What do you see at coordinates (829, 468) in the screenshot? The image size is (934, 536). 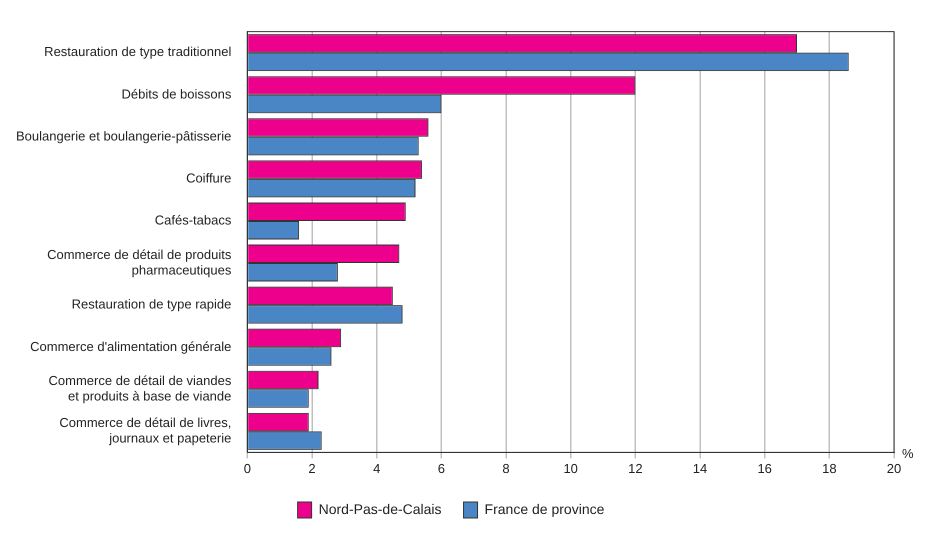 I see `x-tick-label: 18` at bounding box center [829, 468].